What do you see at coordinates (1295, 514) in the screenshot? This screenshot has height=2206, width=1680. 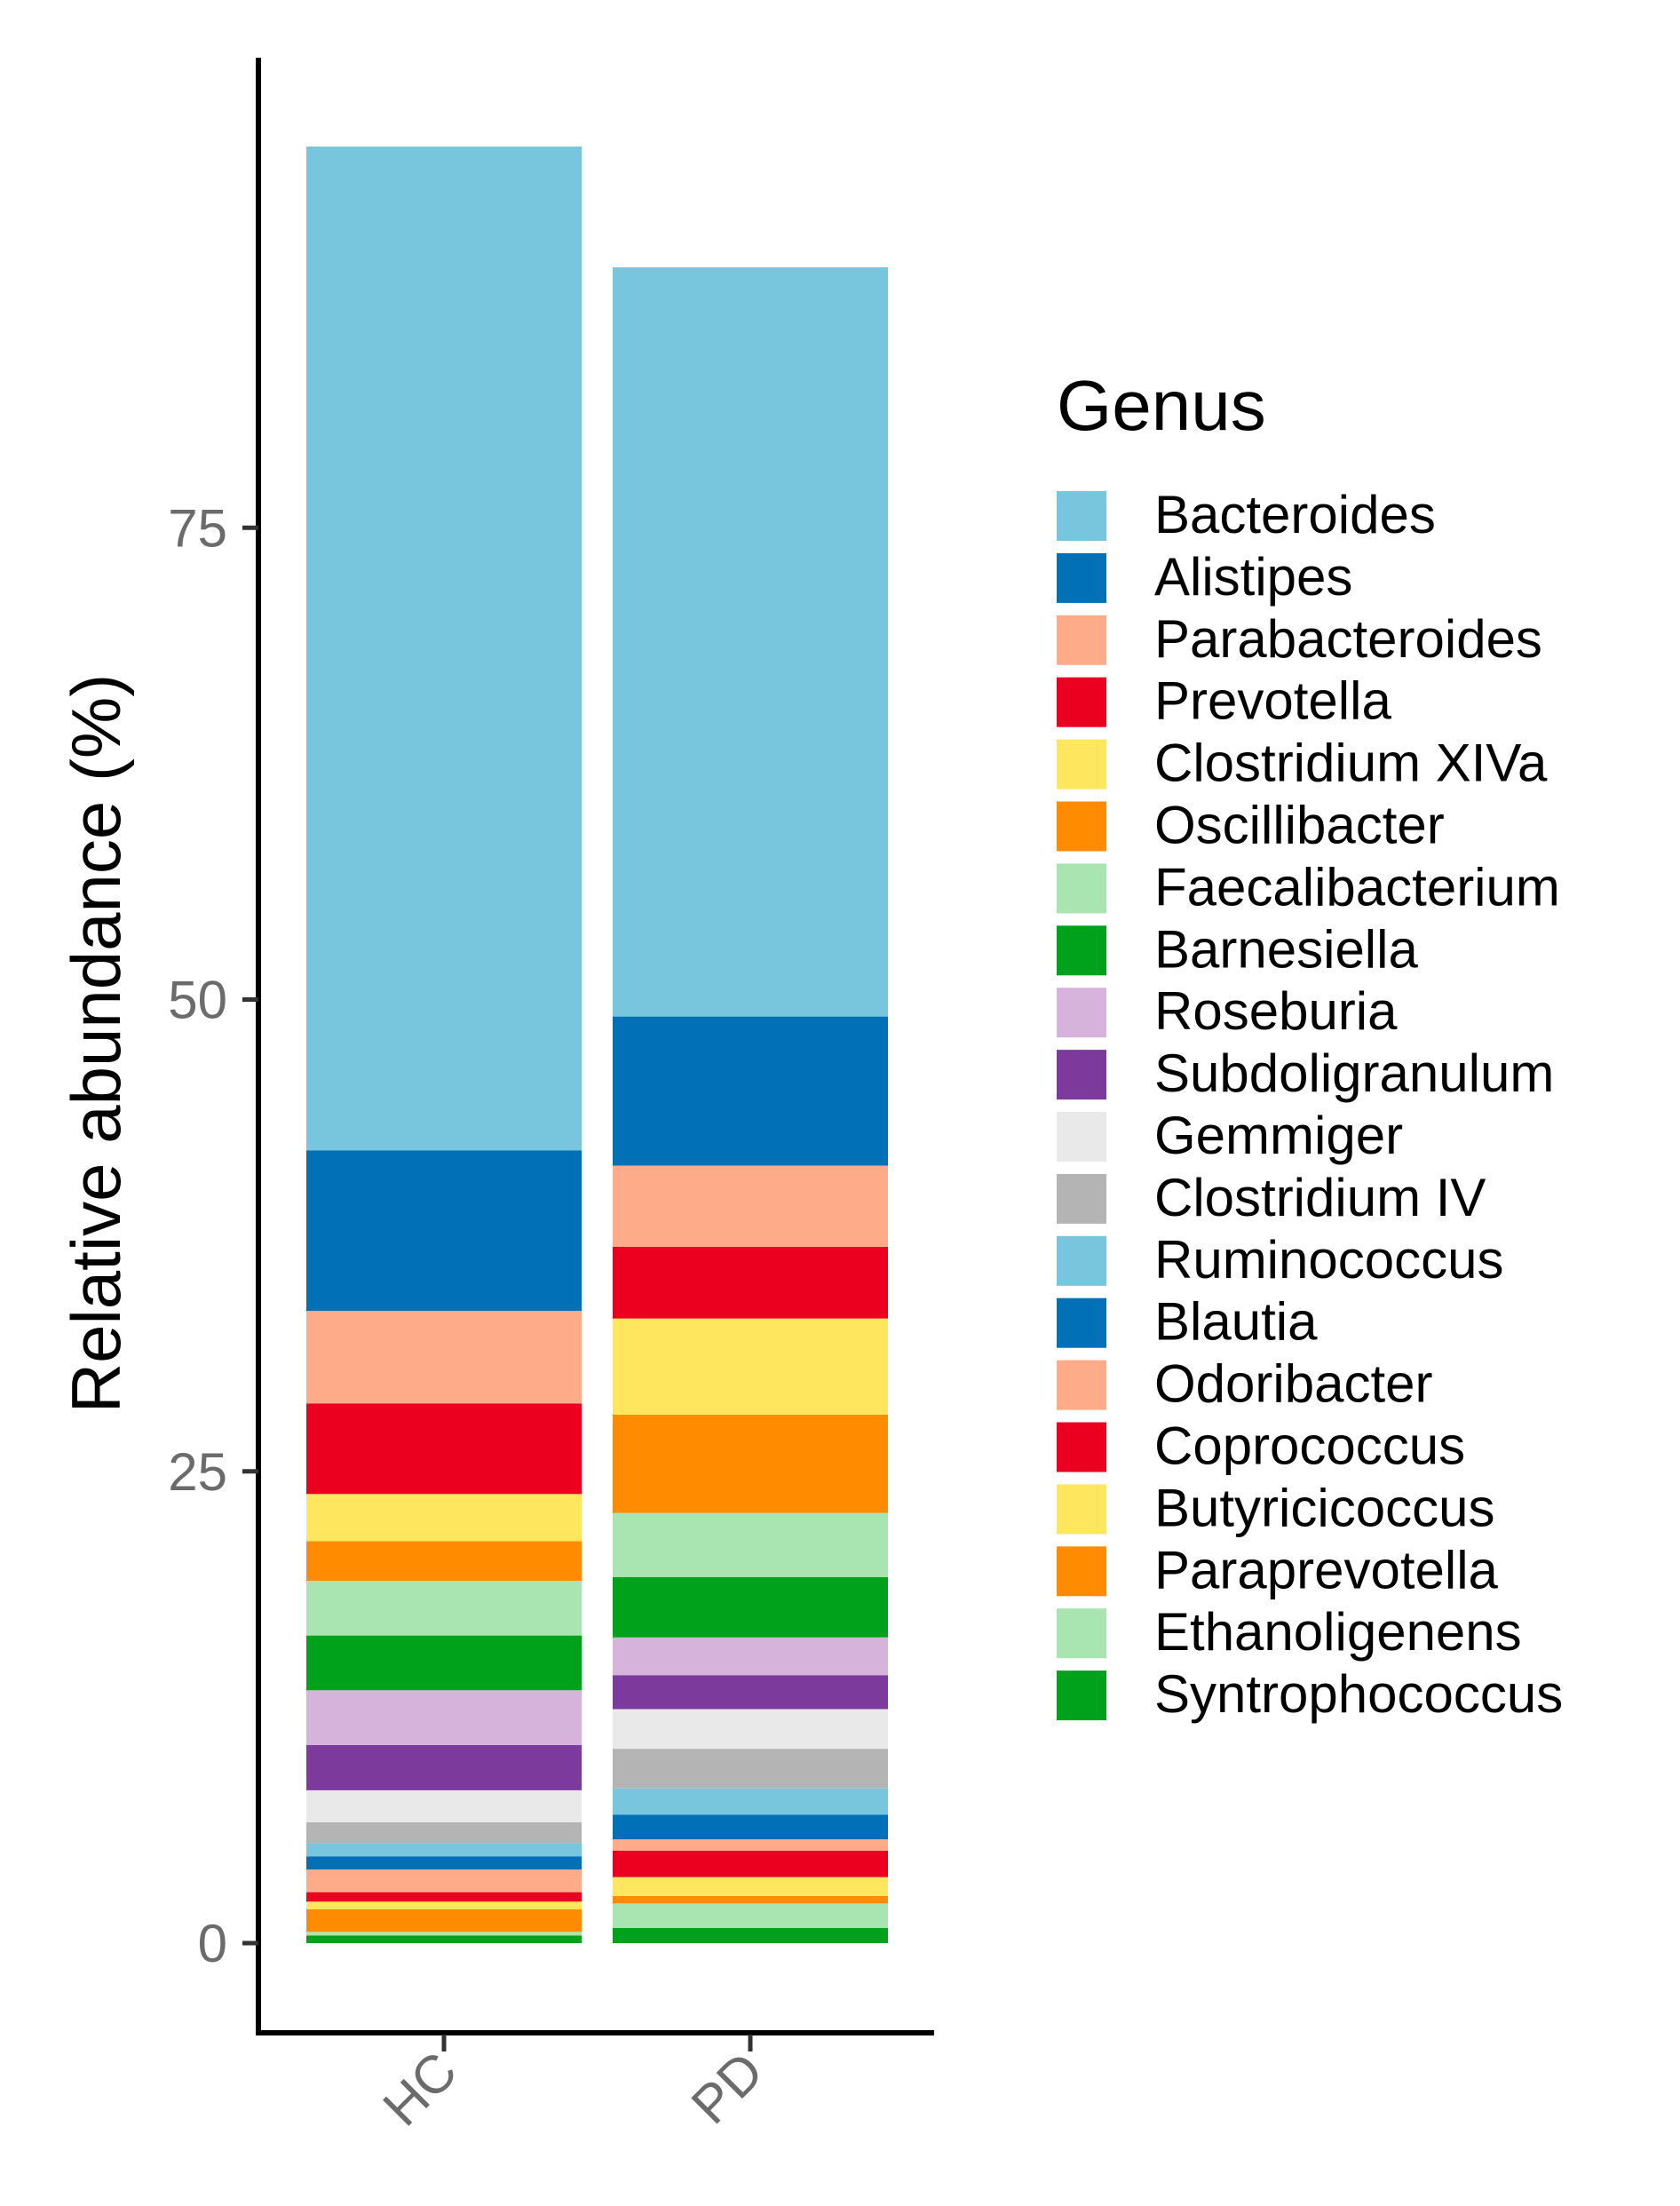 I see `legend-label: Bacteroides` at bounding box center [1295, 514].